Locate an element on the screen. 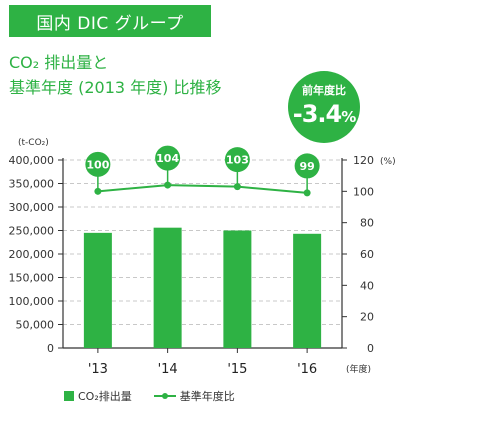 This screenshot has width=500, height=428. left-axis-tick-label: 0 is located at coordinates (50, 348).